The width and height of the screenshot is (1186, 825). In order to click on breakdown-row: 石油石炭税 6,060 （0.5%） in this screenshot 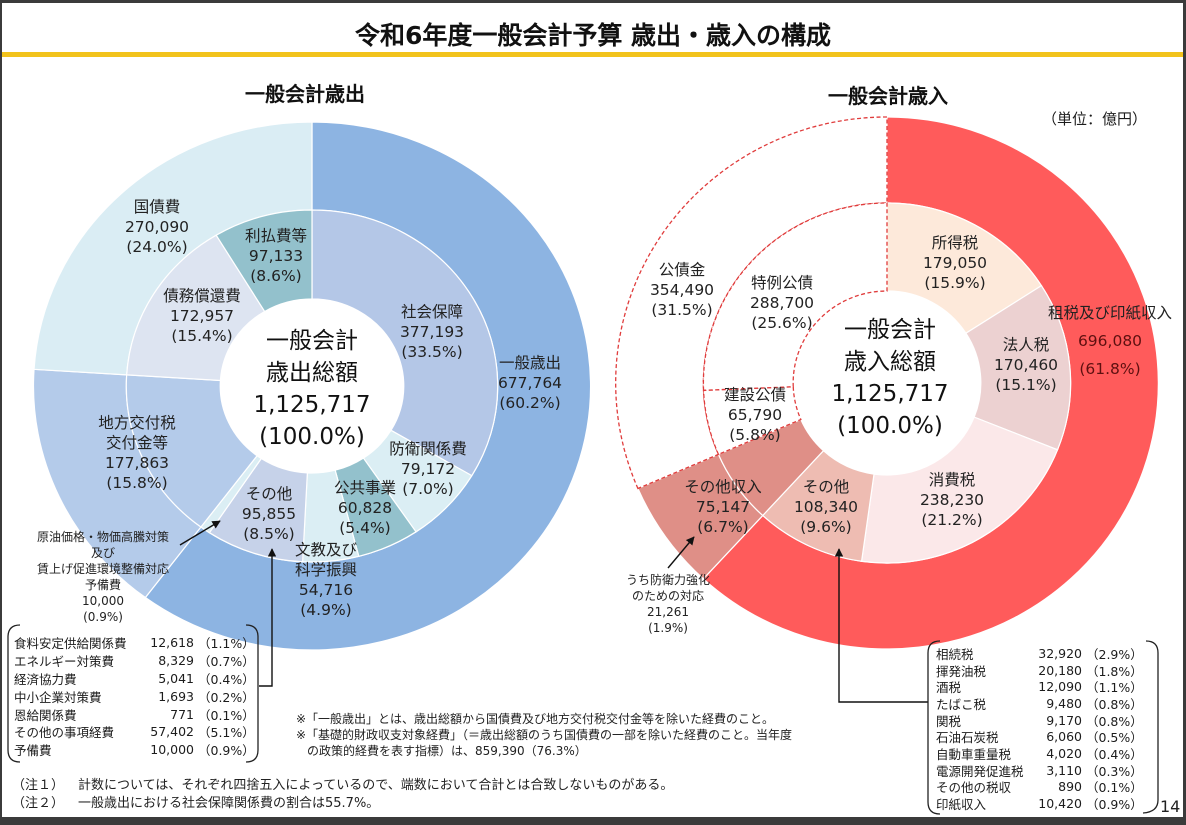, I will do `click(1039, 736)`.